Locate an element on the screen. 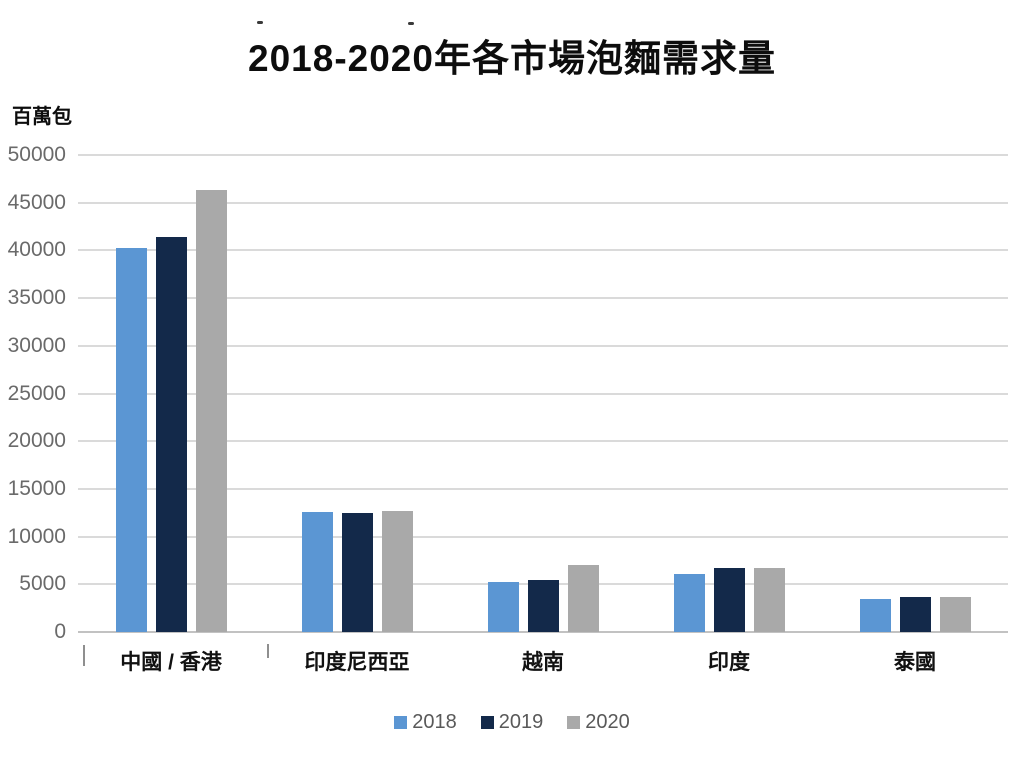 The width and height of the screenshot is (1024, 759). x-axis-label: 印度 is located at coordinates (729, 662).